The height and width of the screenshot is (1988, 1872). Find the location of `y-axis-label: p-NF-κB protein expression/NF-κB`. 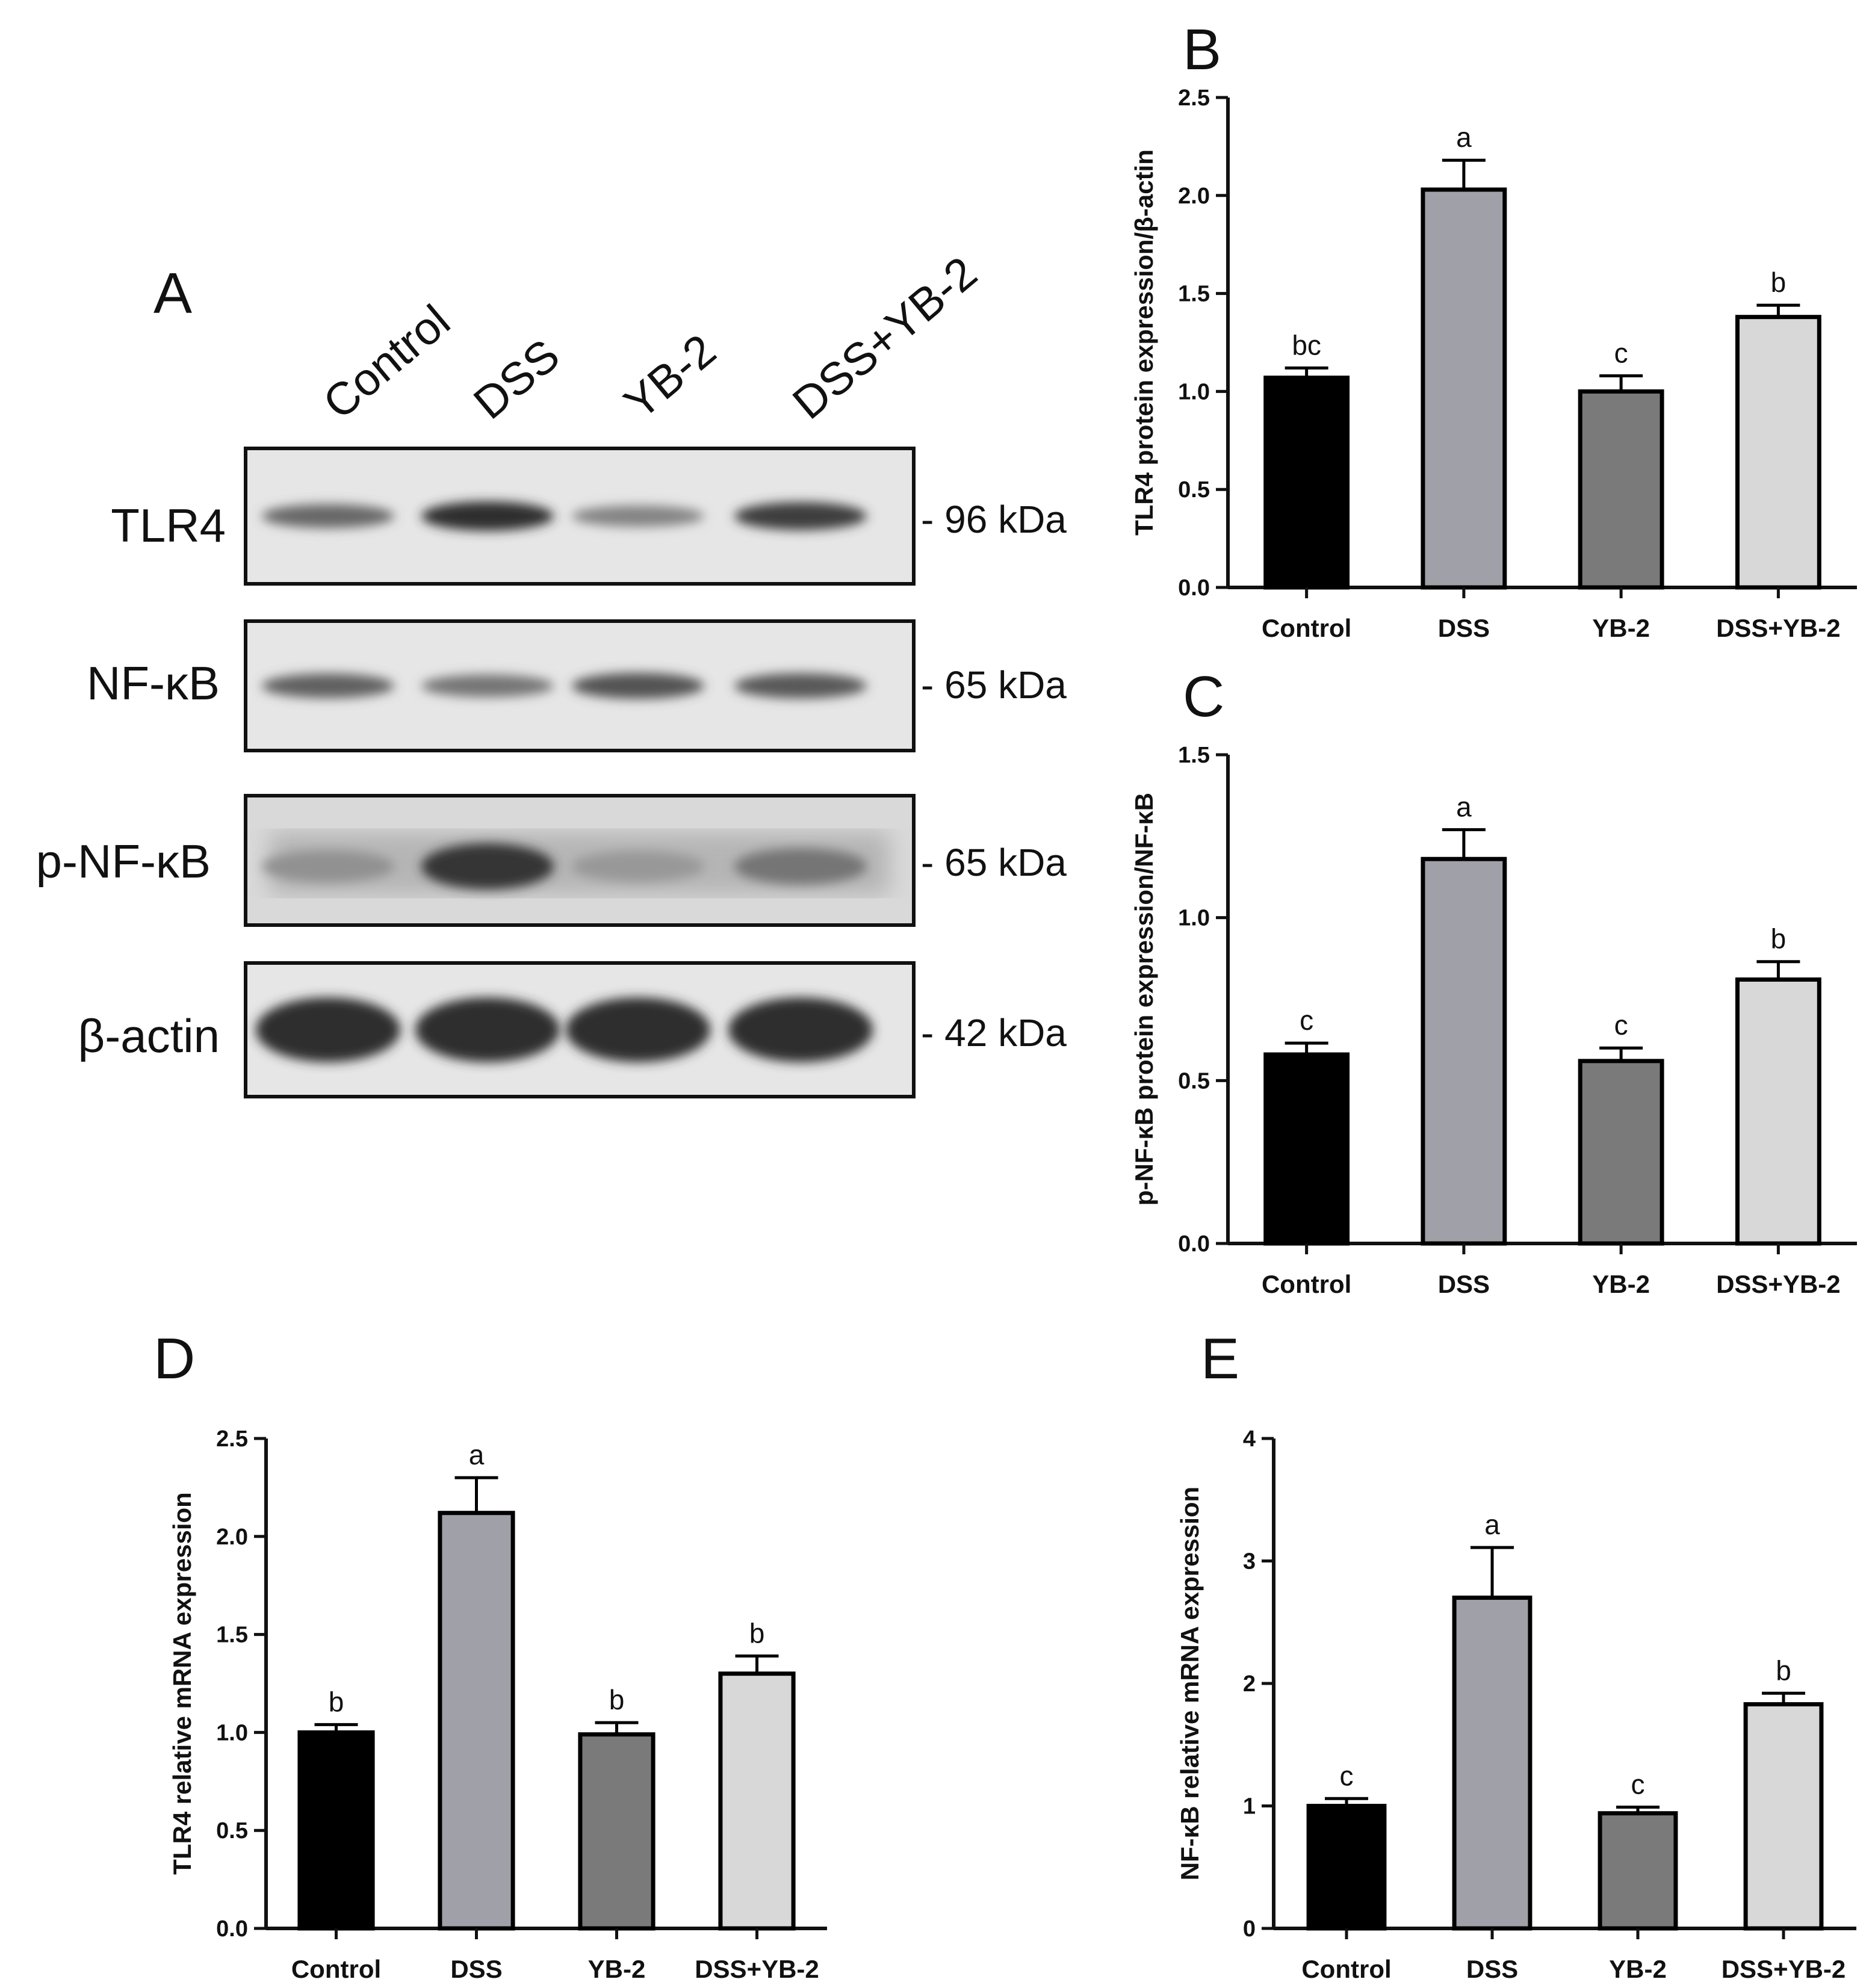

y-axis-label: p-NF-κB protein expression/NF-κB is located at coordinates (1144, 1000).